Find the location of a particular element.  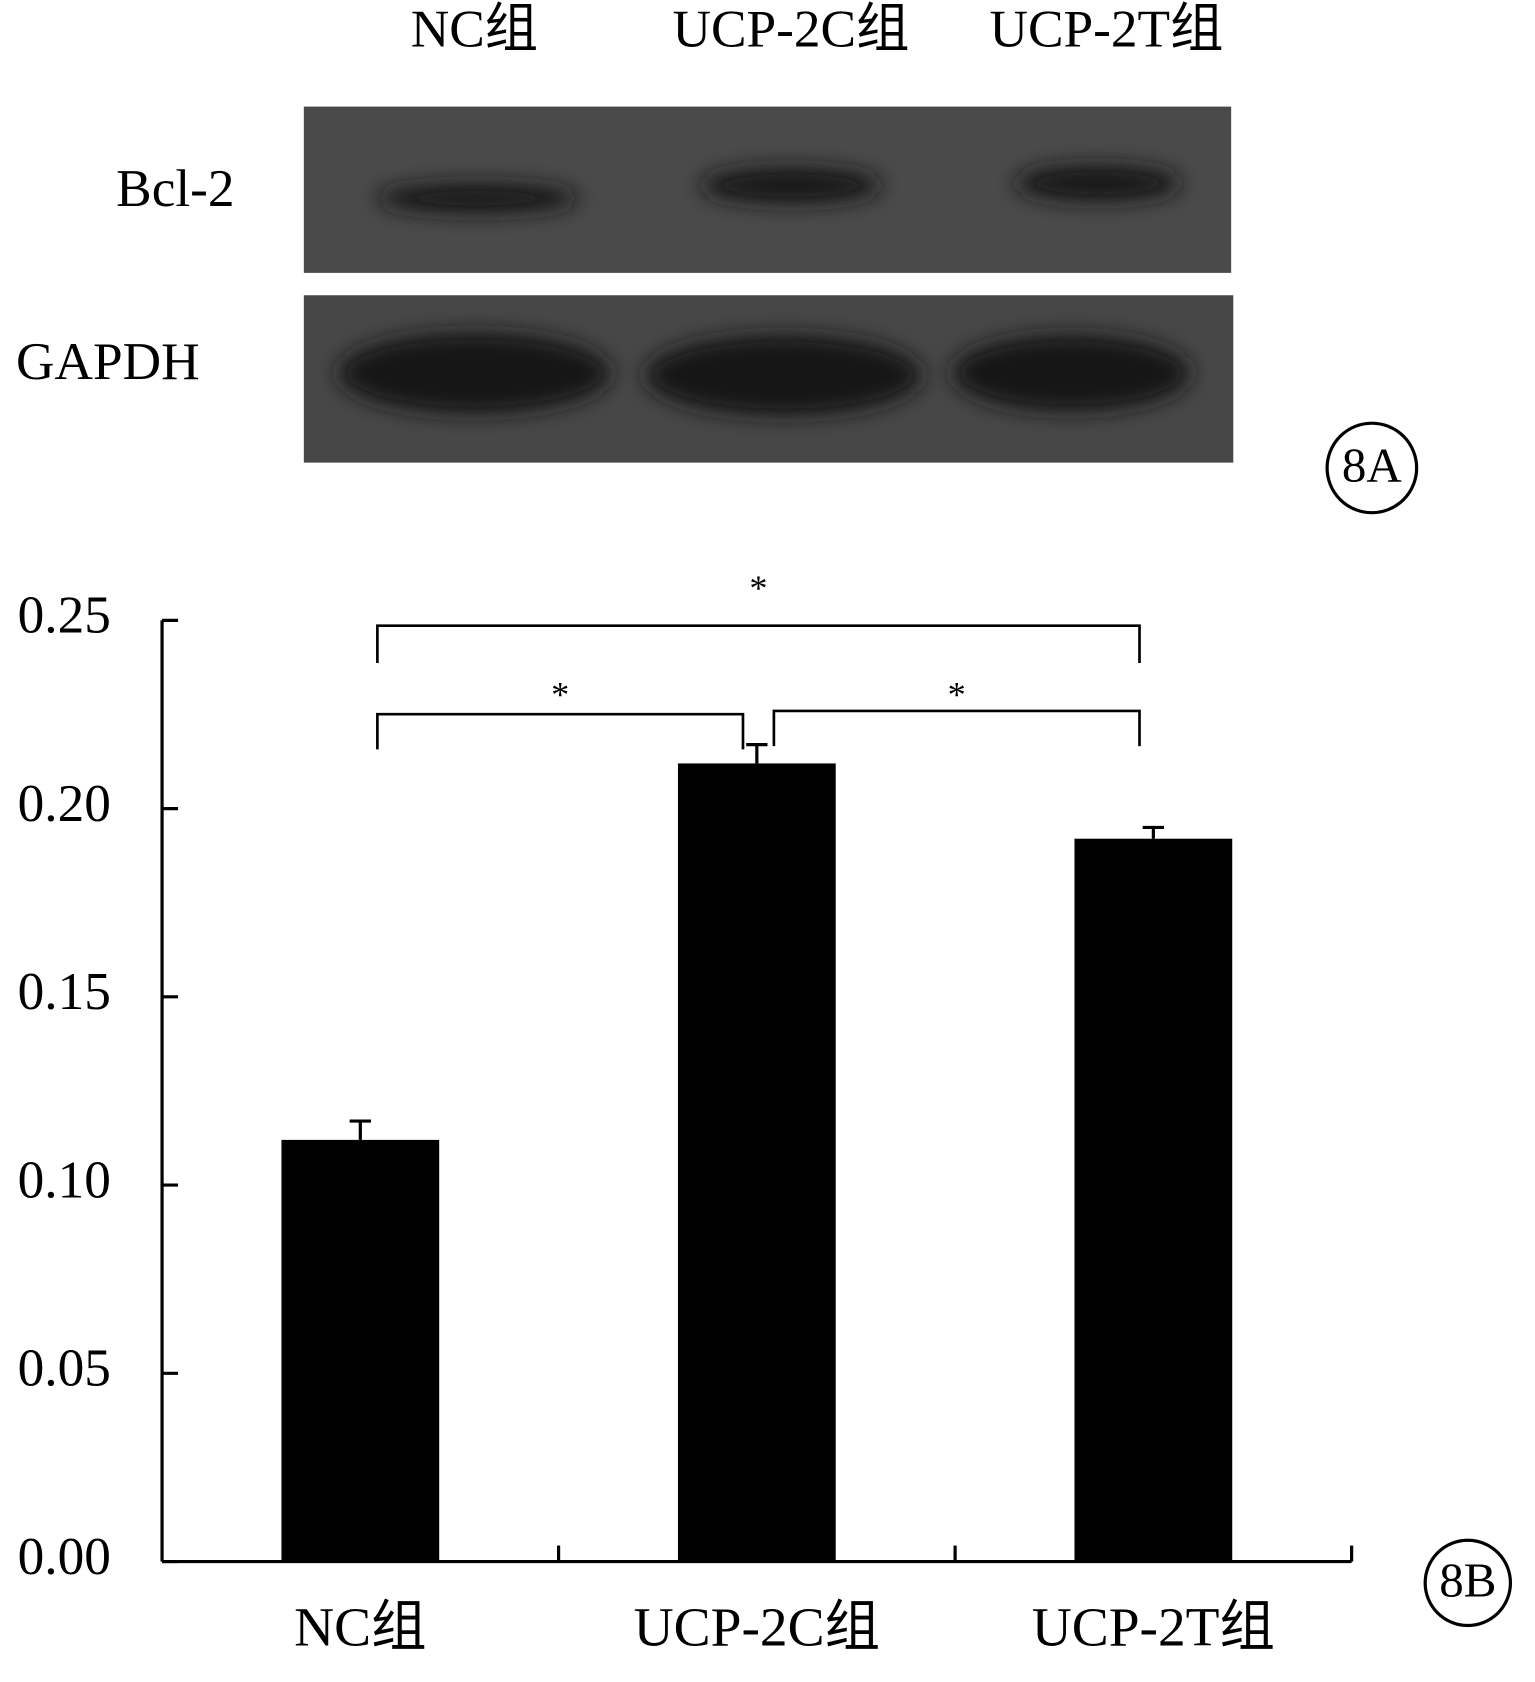

panel-label: 8B is located at coordinates (1467, 1579).